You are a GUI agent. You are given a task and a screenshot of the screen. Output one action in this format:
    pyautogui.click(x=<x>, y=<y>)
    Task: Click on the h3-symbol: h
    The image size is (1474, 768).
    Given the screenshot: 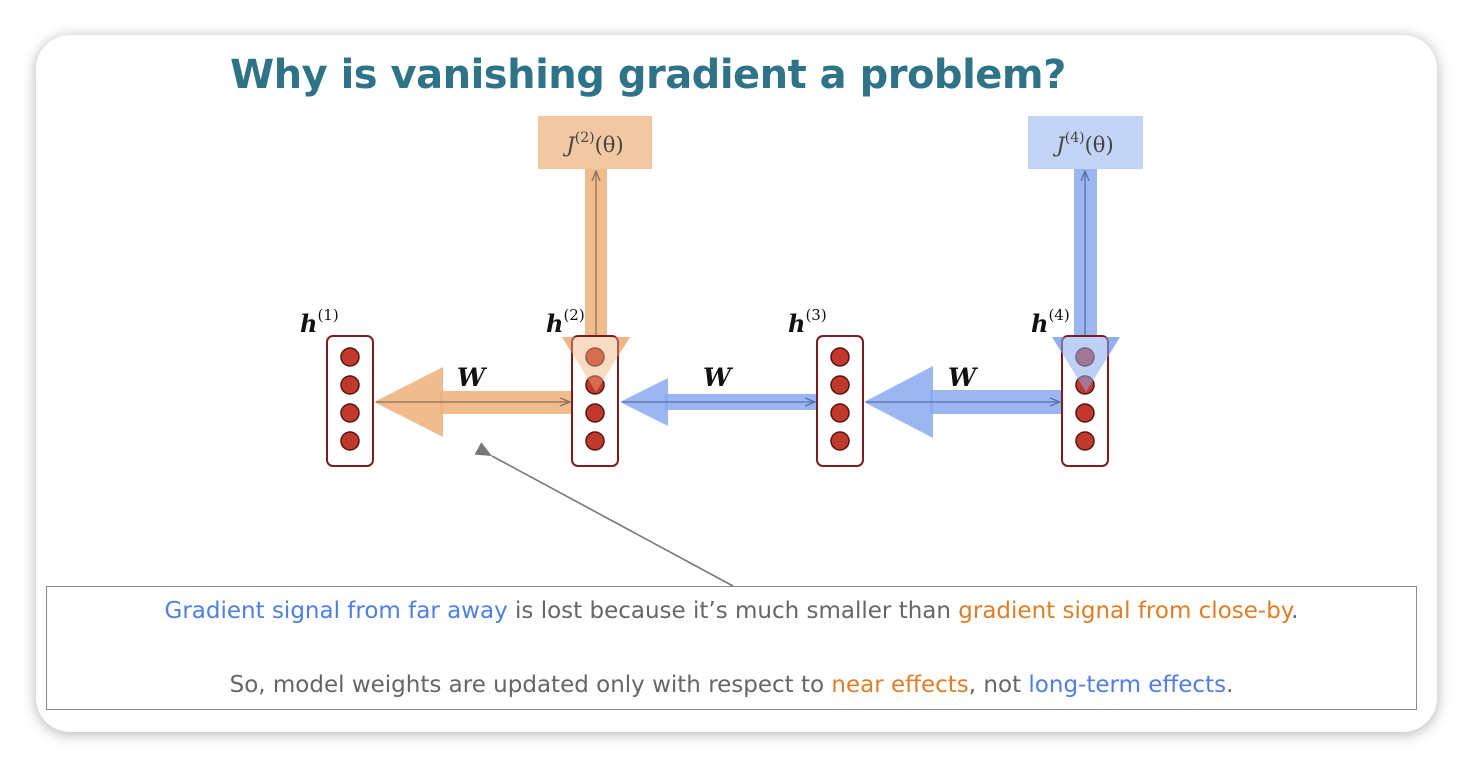 What is the action you would take?
    pyautogui.click(x=796, y=323)
    